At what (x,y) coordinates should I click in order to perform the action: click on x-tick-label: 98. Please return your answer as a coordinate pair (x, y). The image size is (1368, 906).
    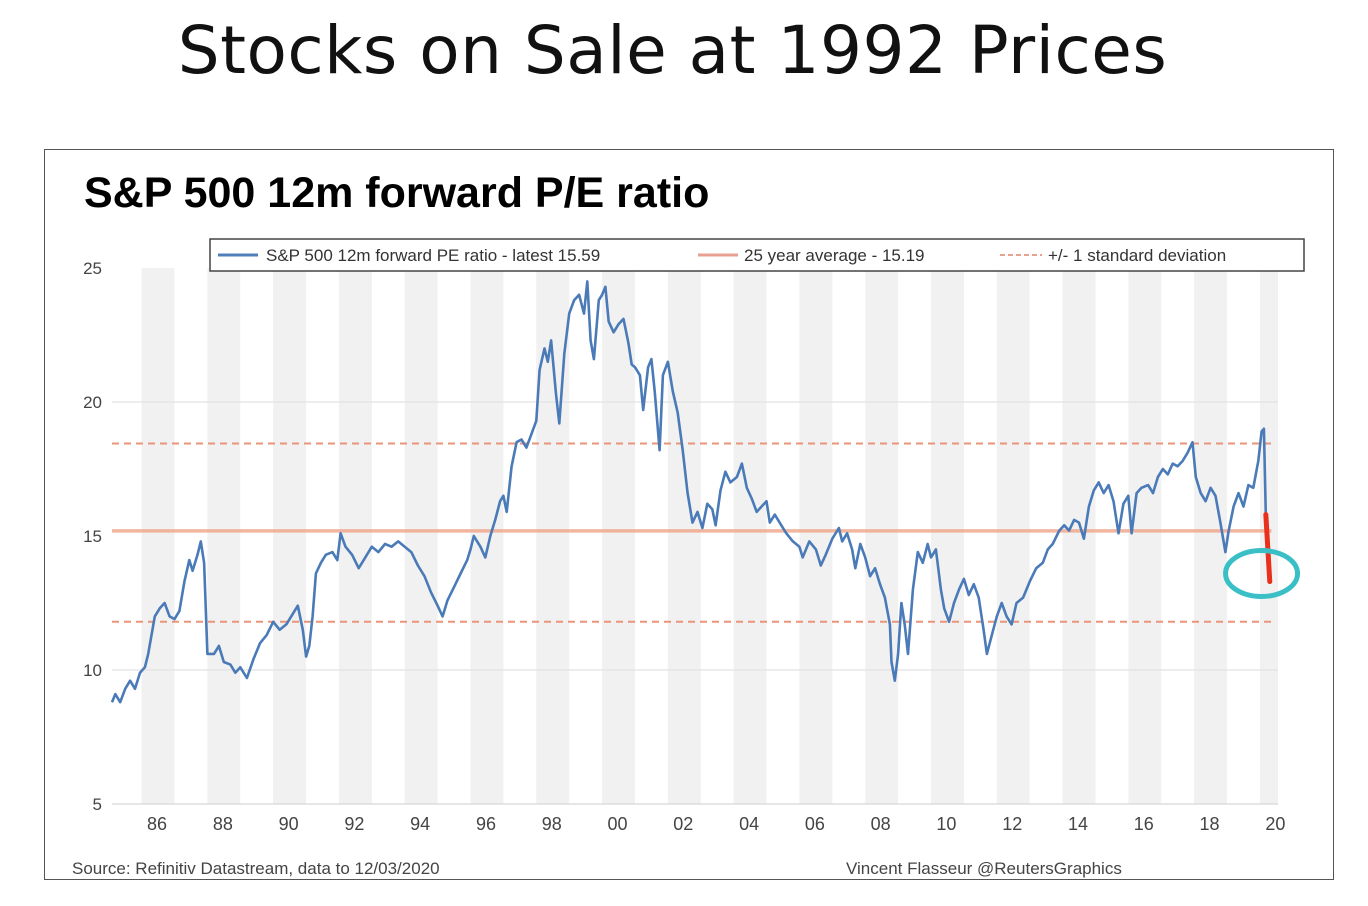
    Looking at the image, I should click on (552, 824).